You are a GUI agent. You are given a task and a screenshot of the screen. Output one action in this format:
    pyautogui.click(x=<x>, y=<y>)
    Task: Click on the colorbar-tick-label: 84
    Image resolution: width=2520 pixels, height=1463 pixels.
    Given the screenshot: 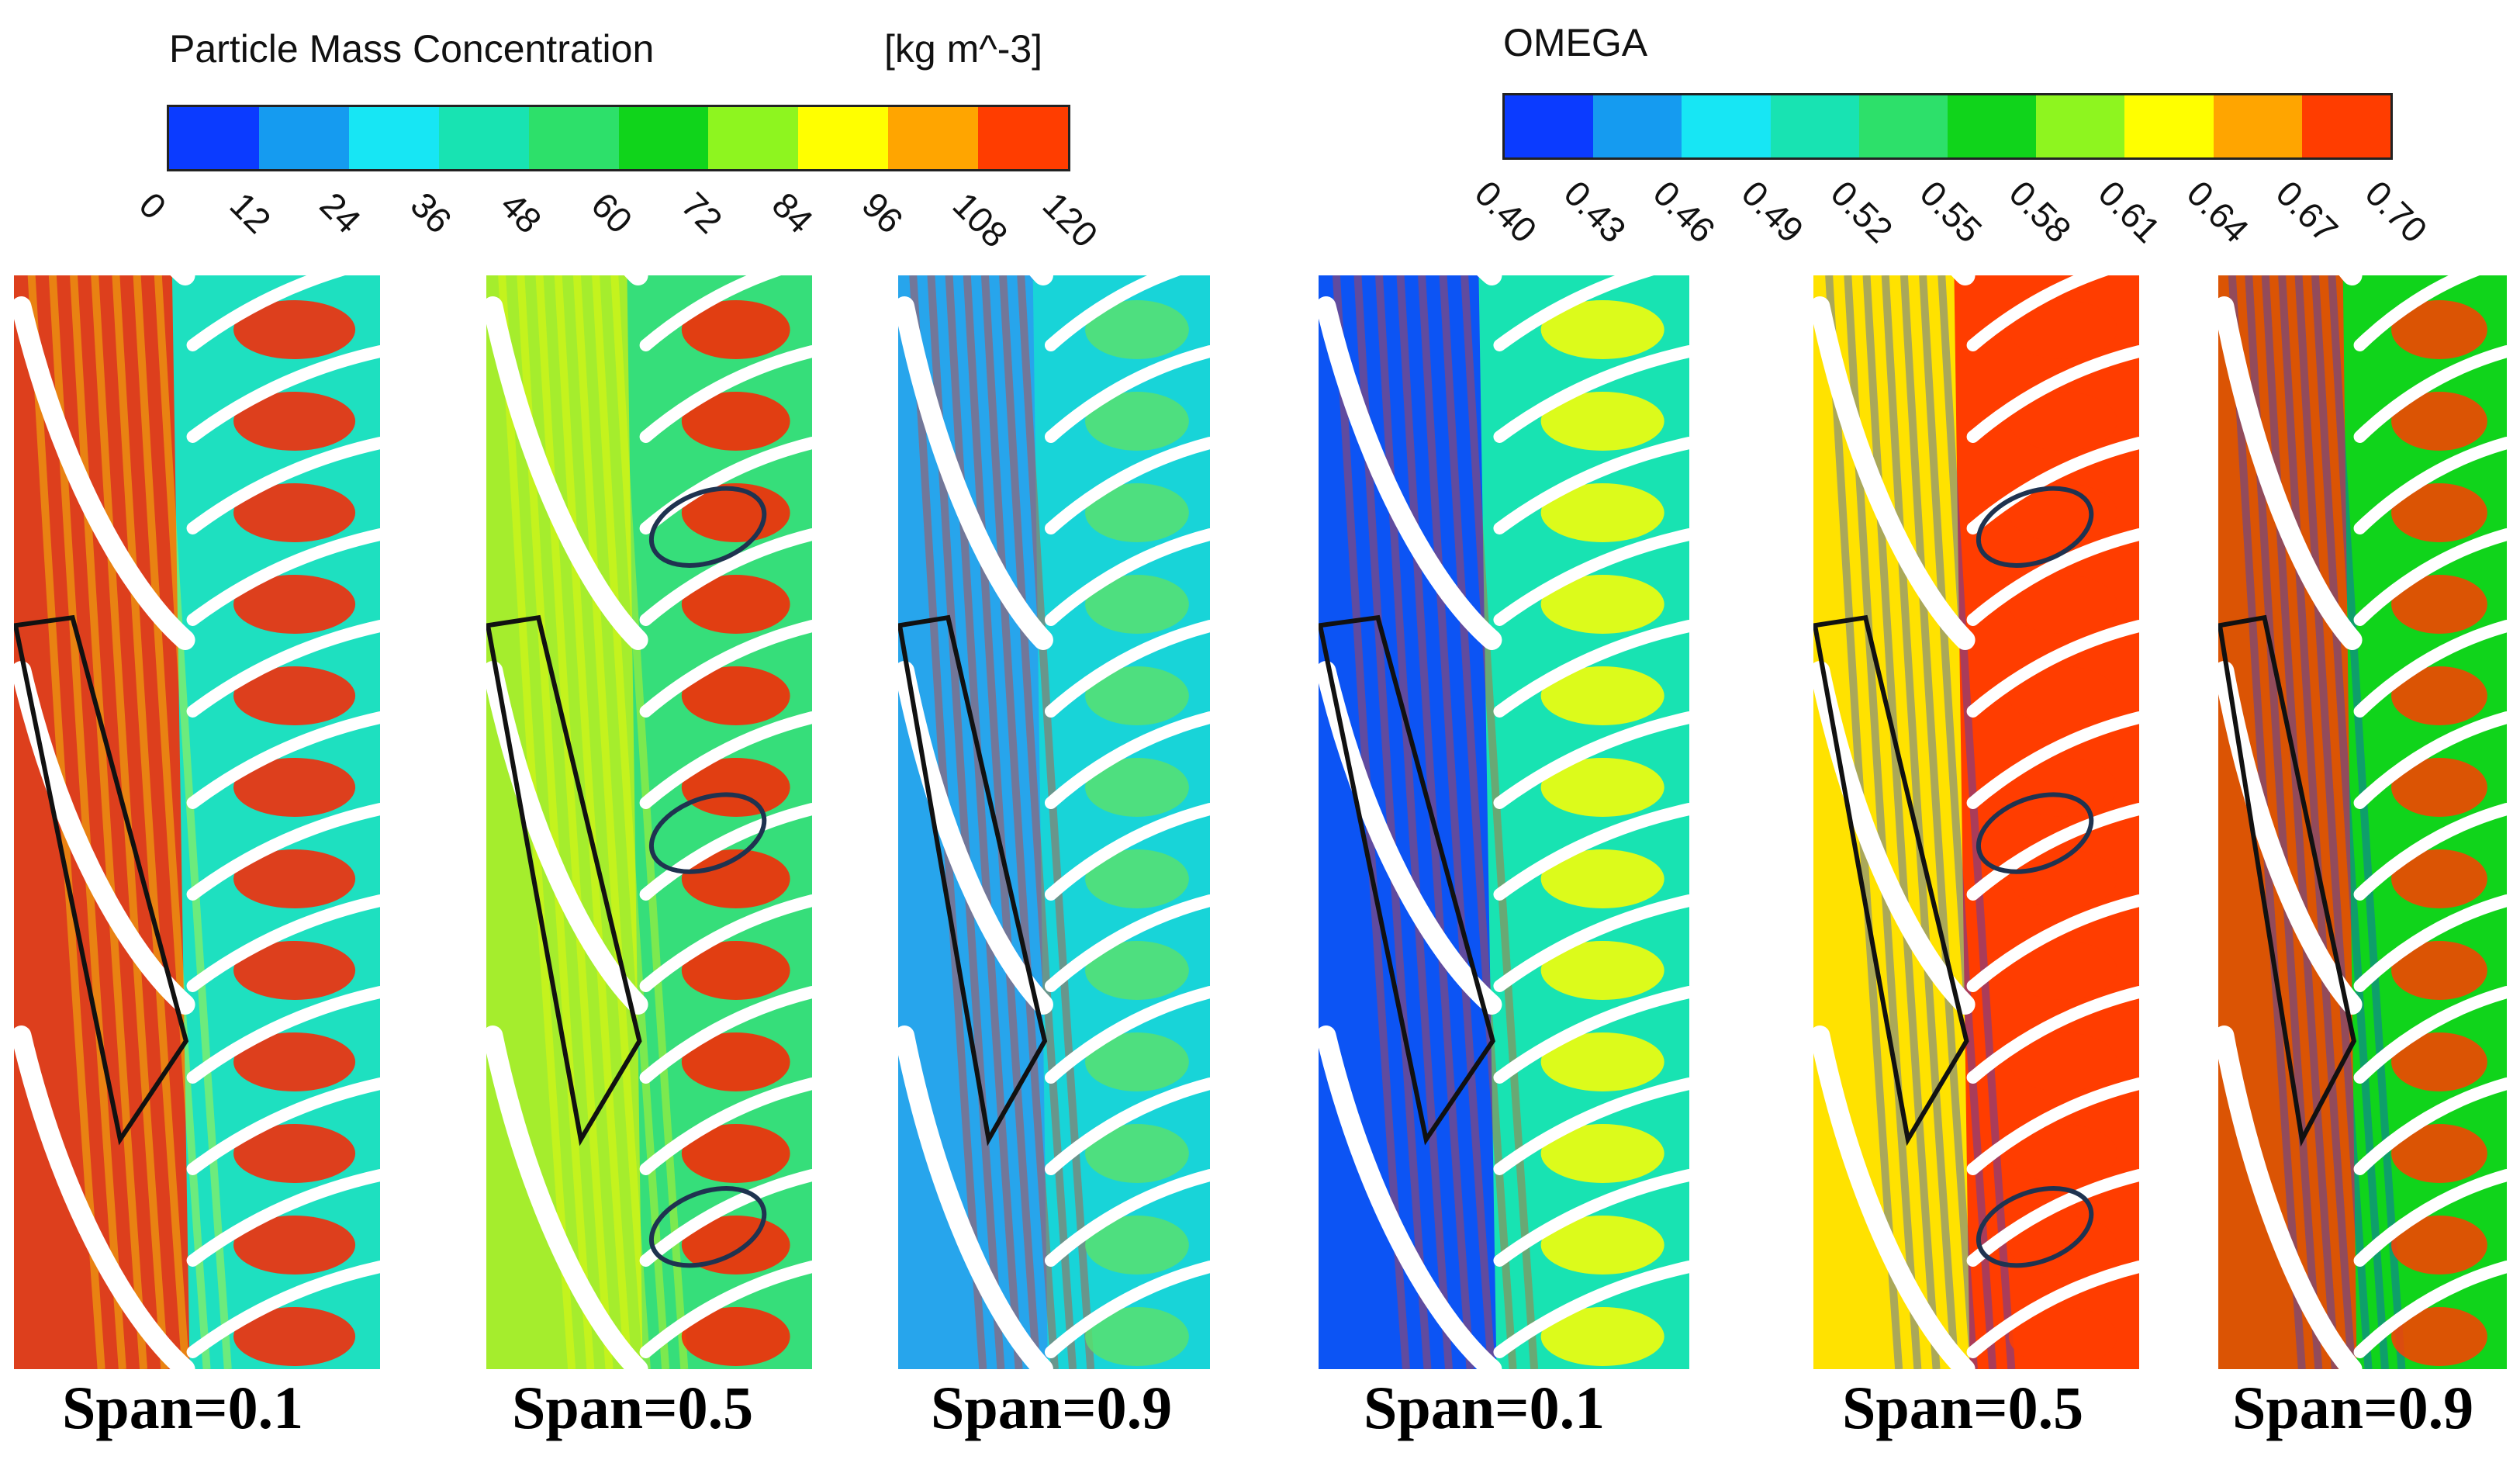 What is the action you would take?
    pyautogui.click(x=793, y=212)
    